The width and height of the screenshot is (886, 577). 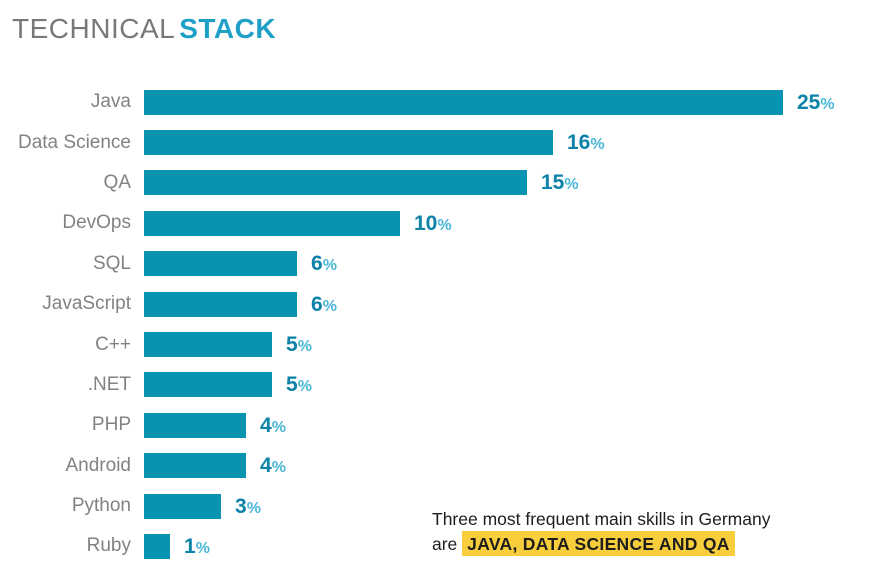 I want to click on value-number: 25, so click(x=809, y=102).